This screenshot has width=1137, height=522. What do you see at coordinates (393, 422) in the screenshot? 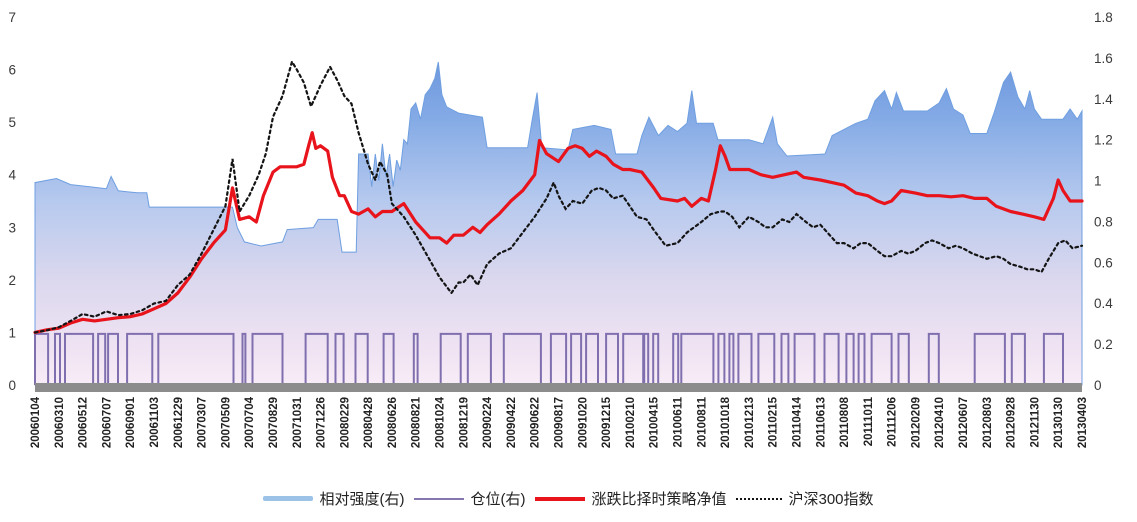
I see `x-axis-tick: 20080626` at bounding box center [393, 422].